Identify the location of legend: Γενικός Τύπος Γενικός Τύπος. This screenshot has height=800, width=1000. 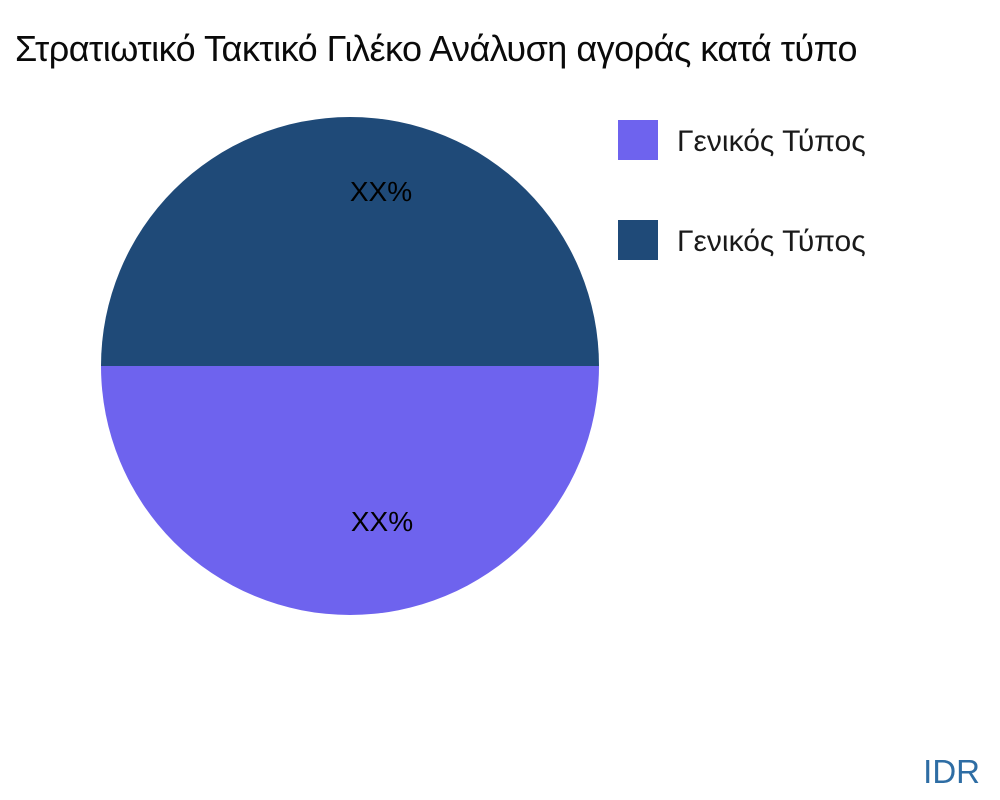
(742, 190).